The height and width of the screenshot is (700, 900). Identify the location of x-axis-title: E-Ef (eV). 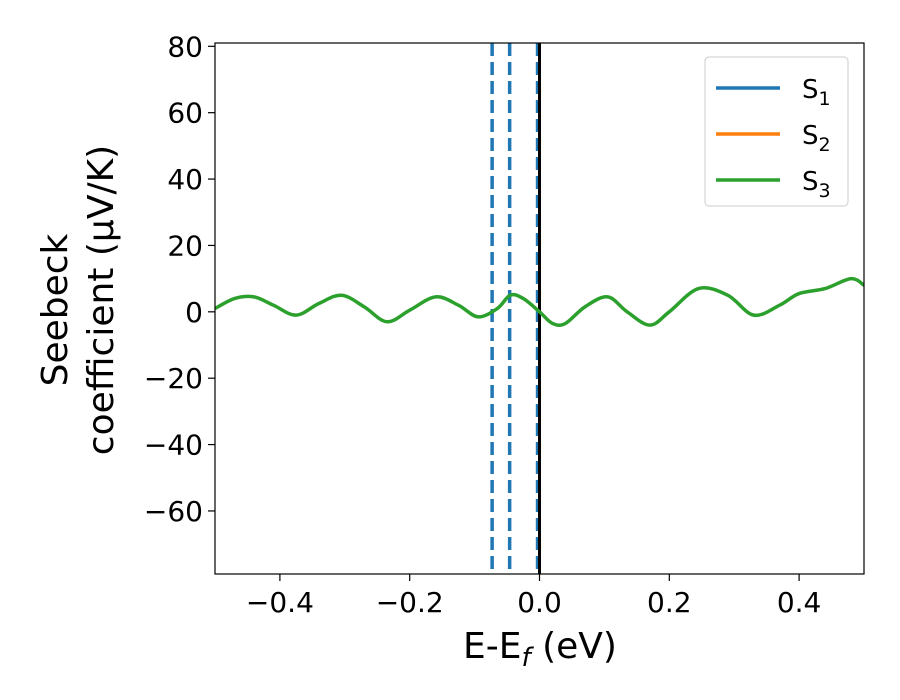
(540, 649).